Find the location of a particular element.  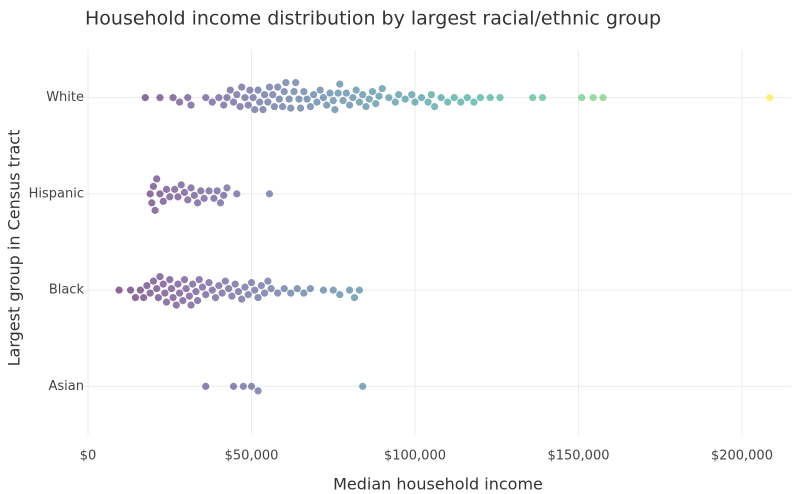

y-tick-label: Black is located at coordinates (67, 290).